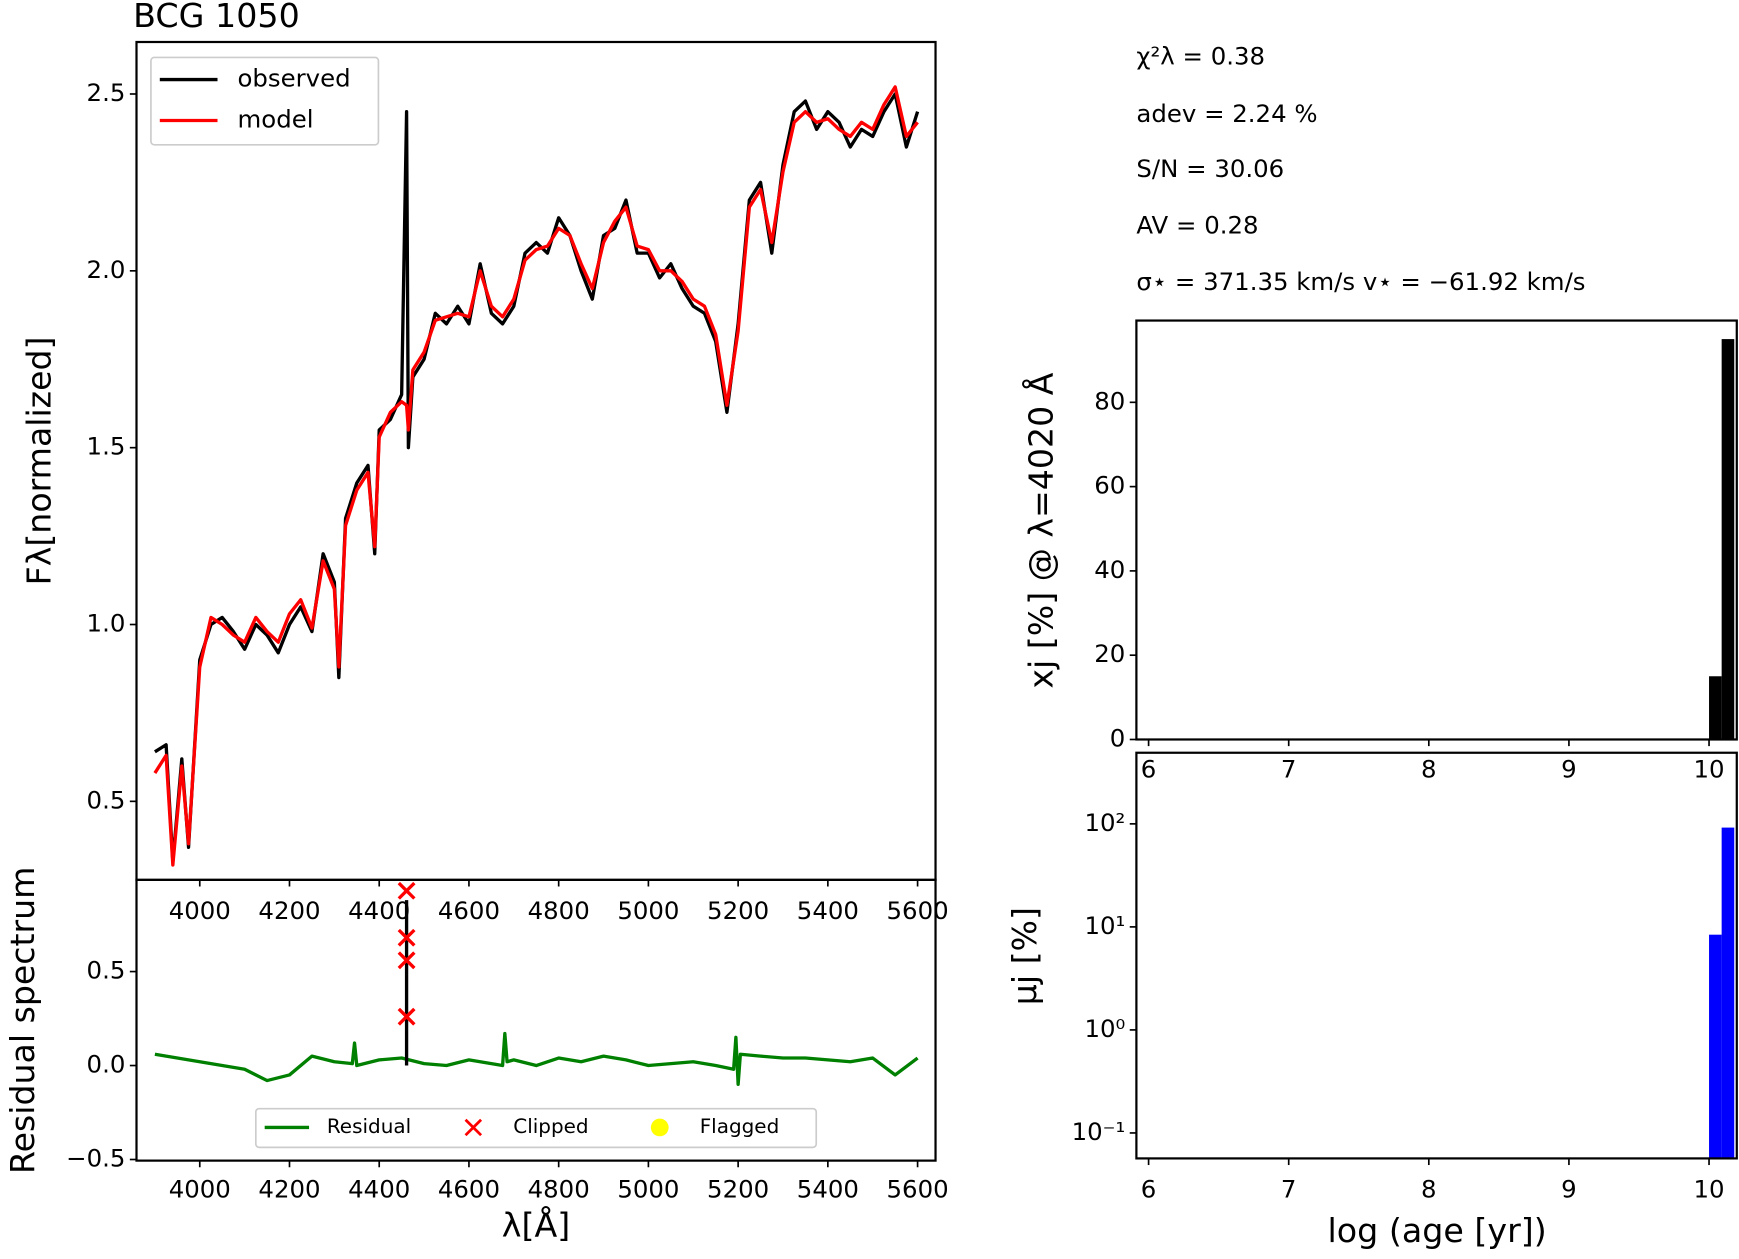 The width and height of the screenshot is (1739, 1259). What do you see at coordinates (265, 101) in the screenshot?
I see `legend: observed model` at bounding box center [265, 101].